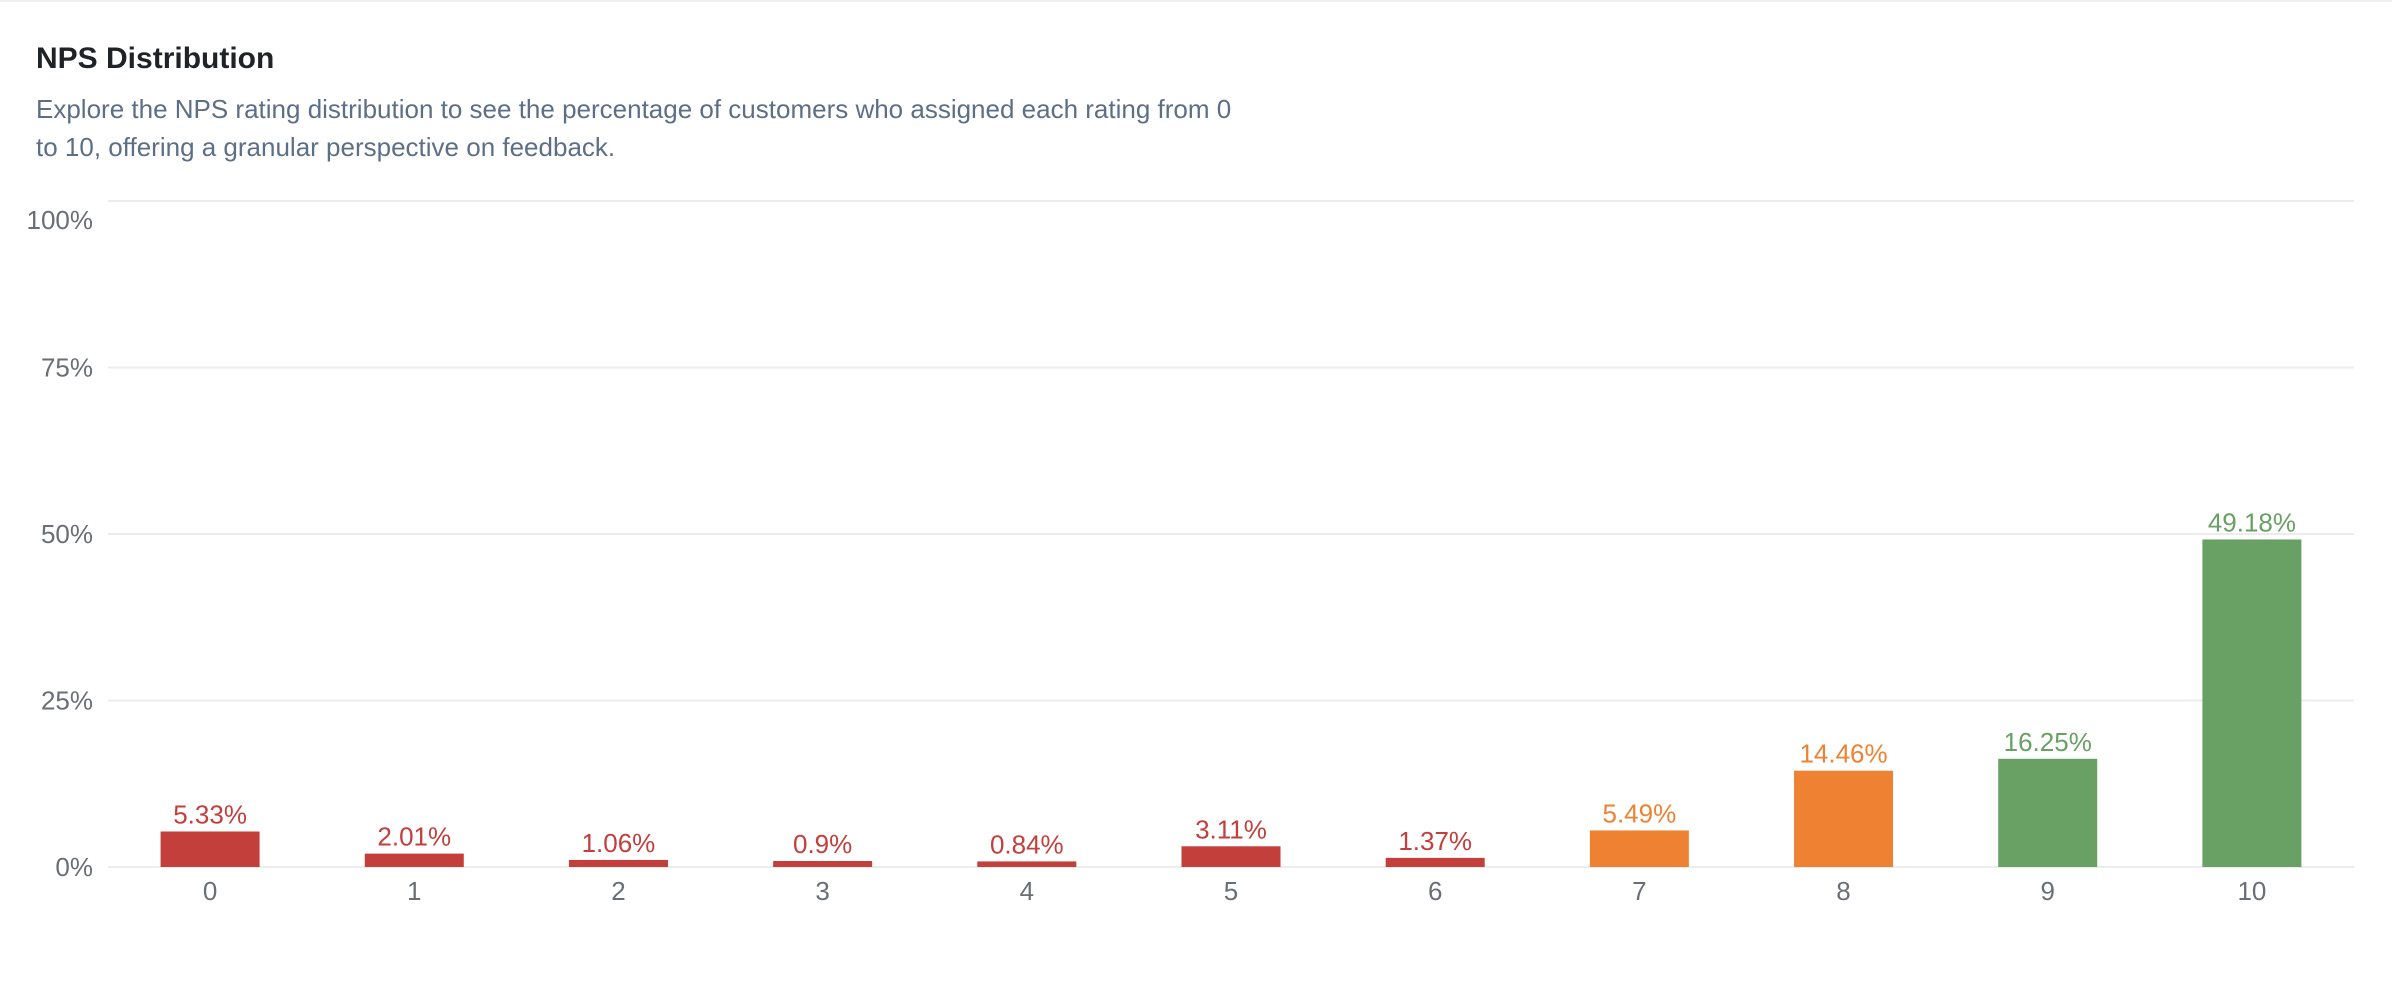 Image resolution: width=2392 pixels, height=990 pixels. Describe the element at coordinates (414, 891) in the screenshot. I see `x-tick-label: 1` at that location.